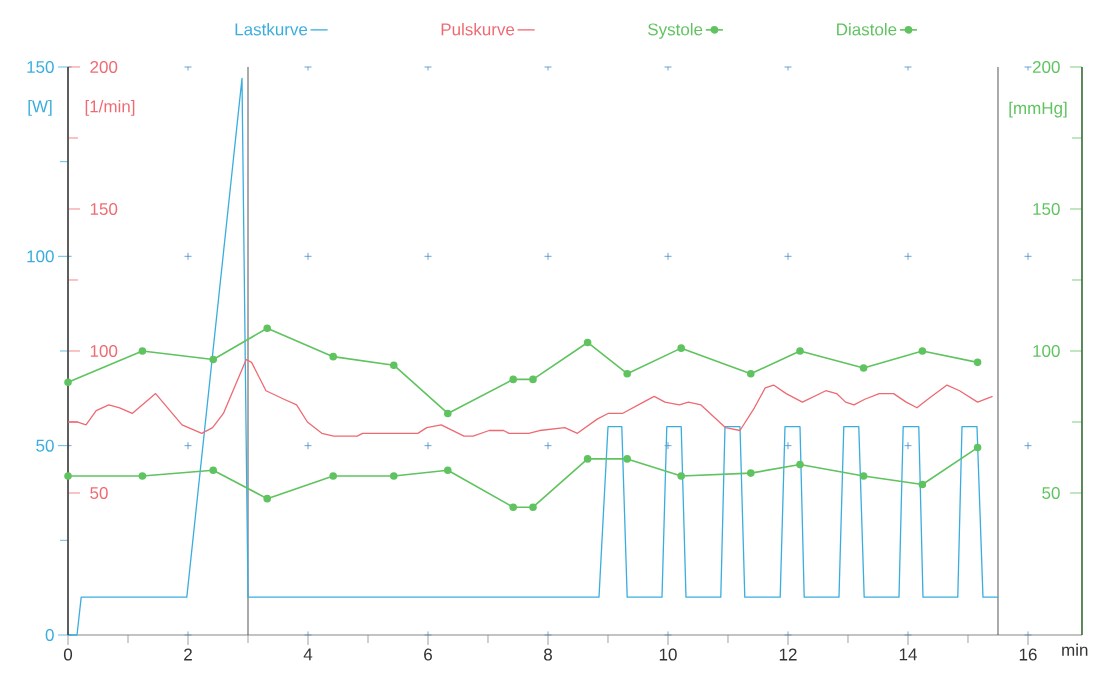 The height and width of the screenshot is (679, 1109). Describe the element at coordinates (271, 29) in the screenshot. I see `legend-label: Lastkurve` at that location.